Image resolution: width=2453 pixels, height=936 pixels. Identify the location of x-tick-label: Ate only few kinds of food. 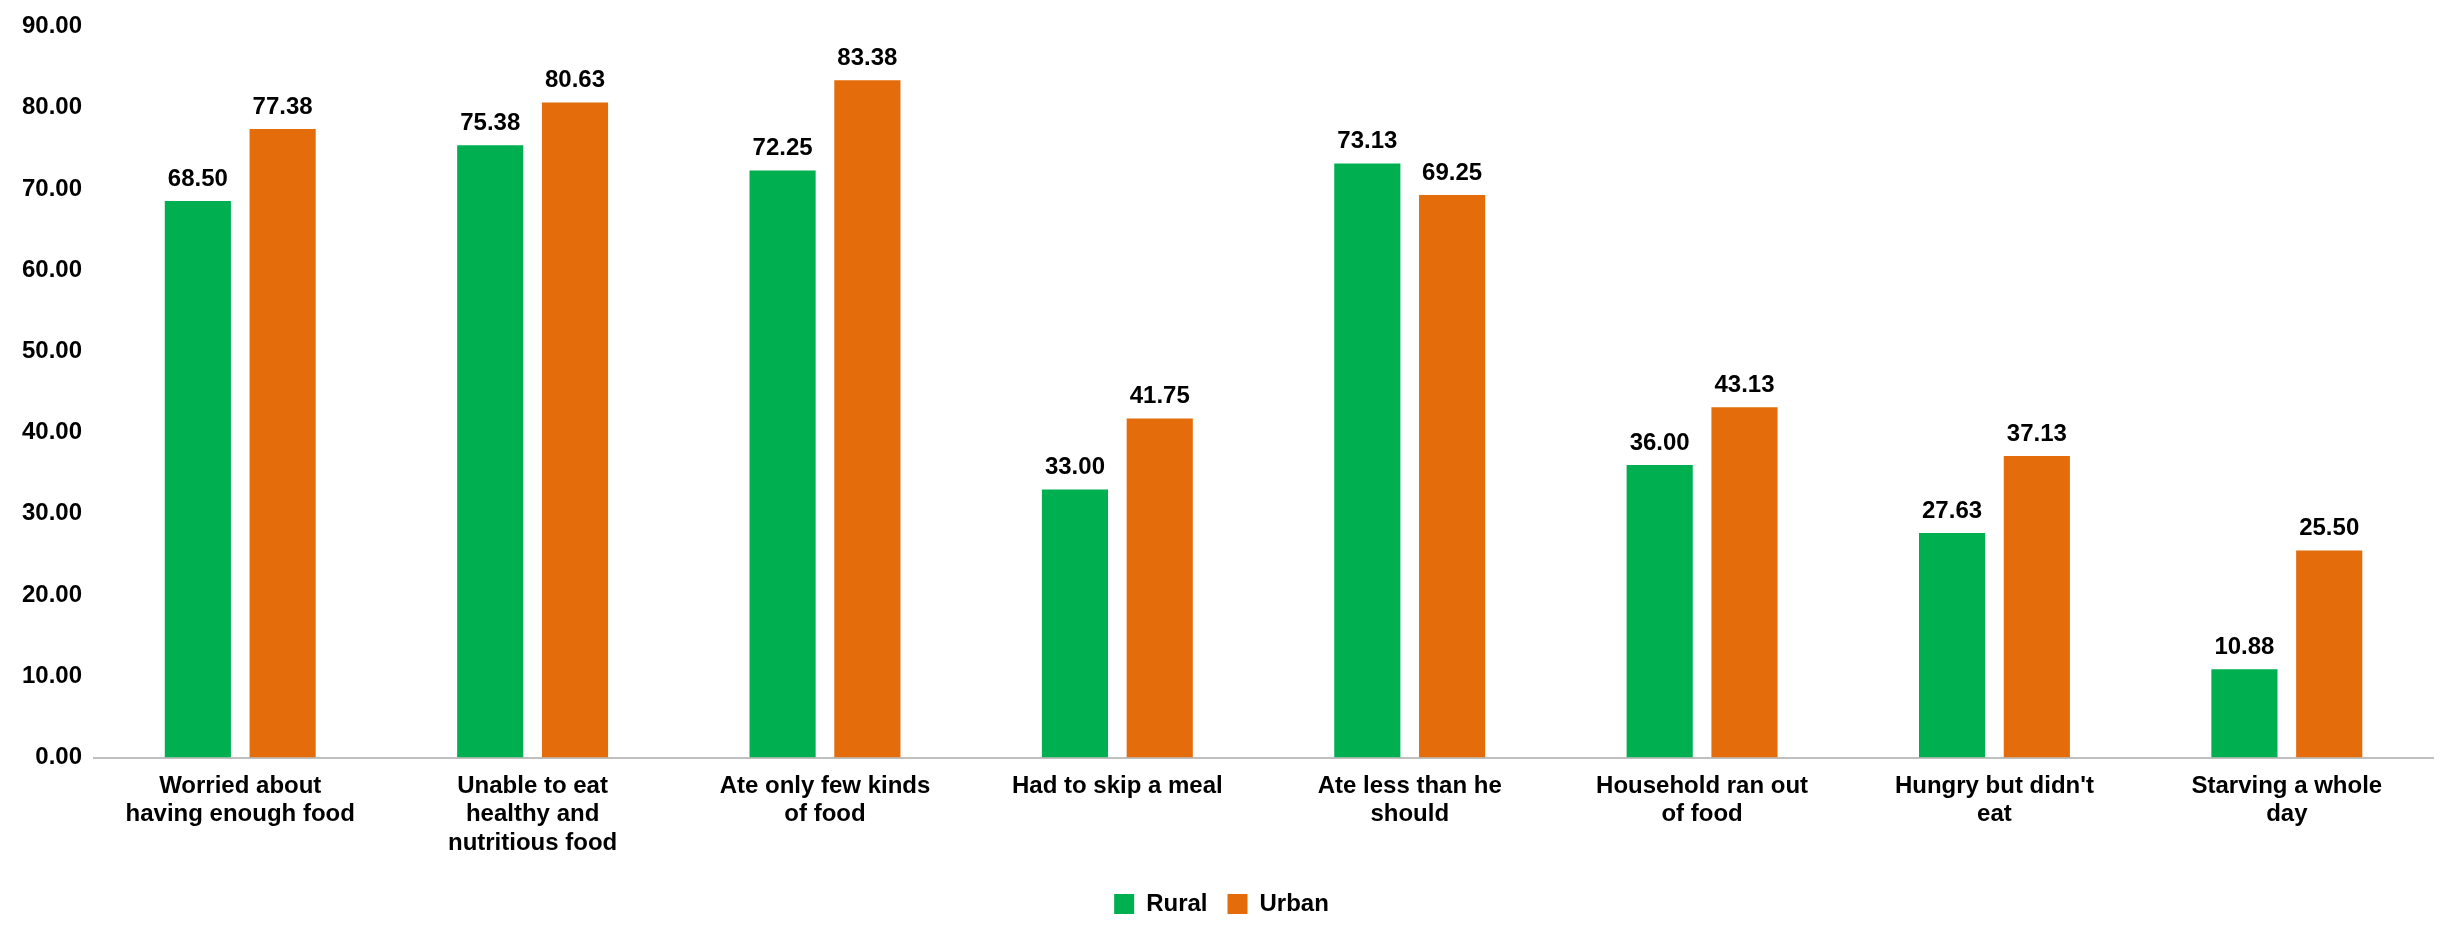
(825, 798).